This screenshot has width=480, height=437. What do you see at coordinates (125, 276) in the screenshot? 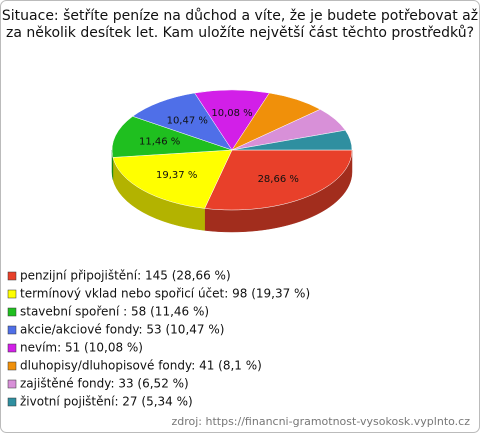
I see `legend-label: penzijní připojištění: 145 (28,66 %)` at bounding box center [125, 276].